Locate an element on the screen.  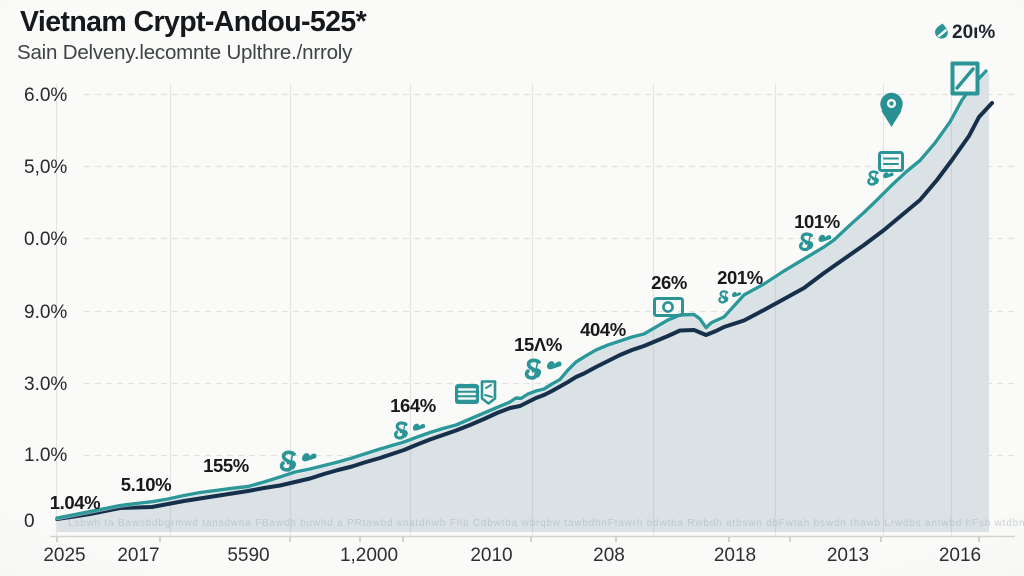
svg-text: 201% is located at coordinates (740, 277).